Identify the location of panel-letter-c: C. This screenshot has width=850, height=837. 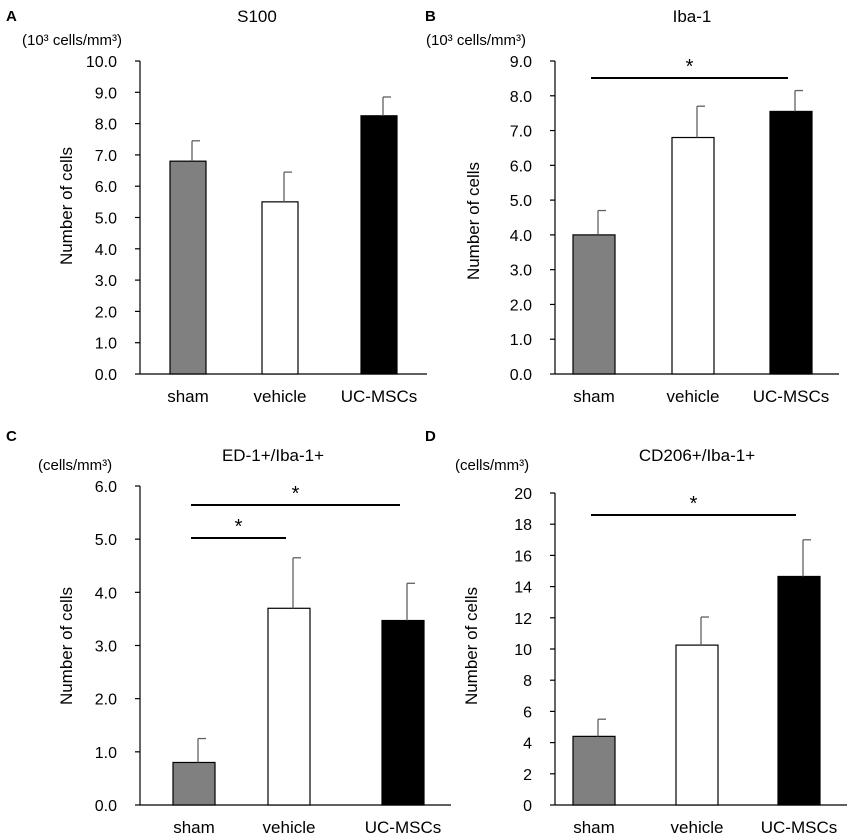
(11, 436).